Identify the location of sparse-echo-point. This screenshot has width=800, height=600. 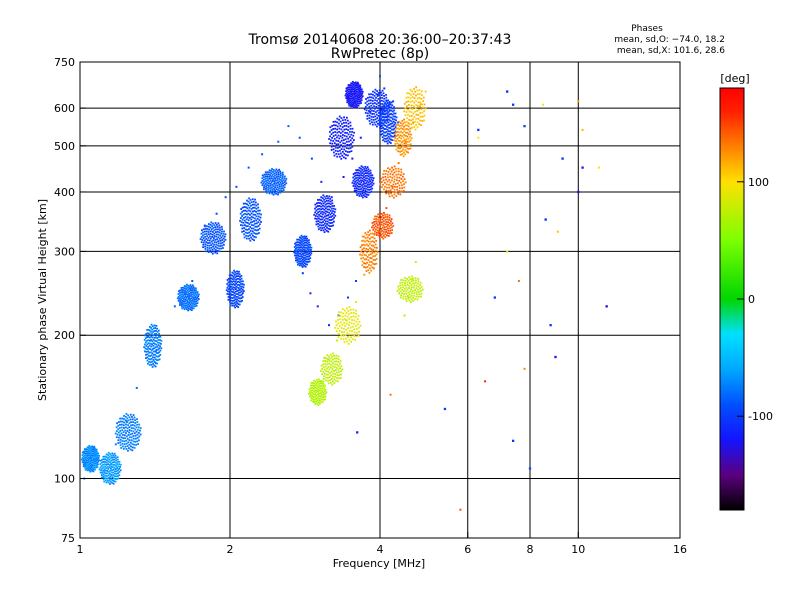
(578, 192).